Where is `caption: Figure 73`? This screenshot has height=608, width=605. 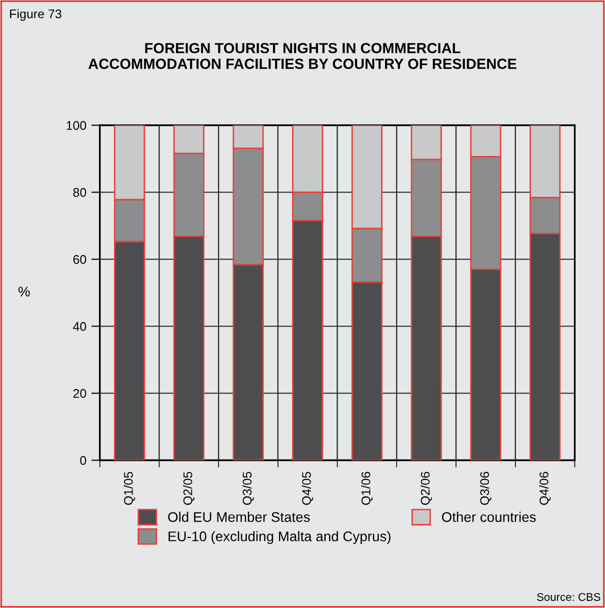
caption: Figure 73 is located at coordinates (36, 15).